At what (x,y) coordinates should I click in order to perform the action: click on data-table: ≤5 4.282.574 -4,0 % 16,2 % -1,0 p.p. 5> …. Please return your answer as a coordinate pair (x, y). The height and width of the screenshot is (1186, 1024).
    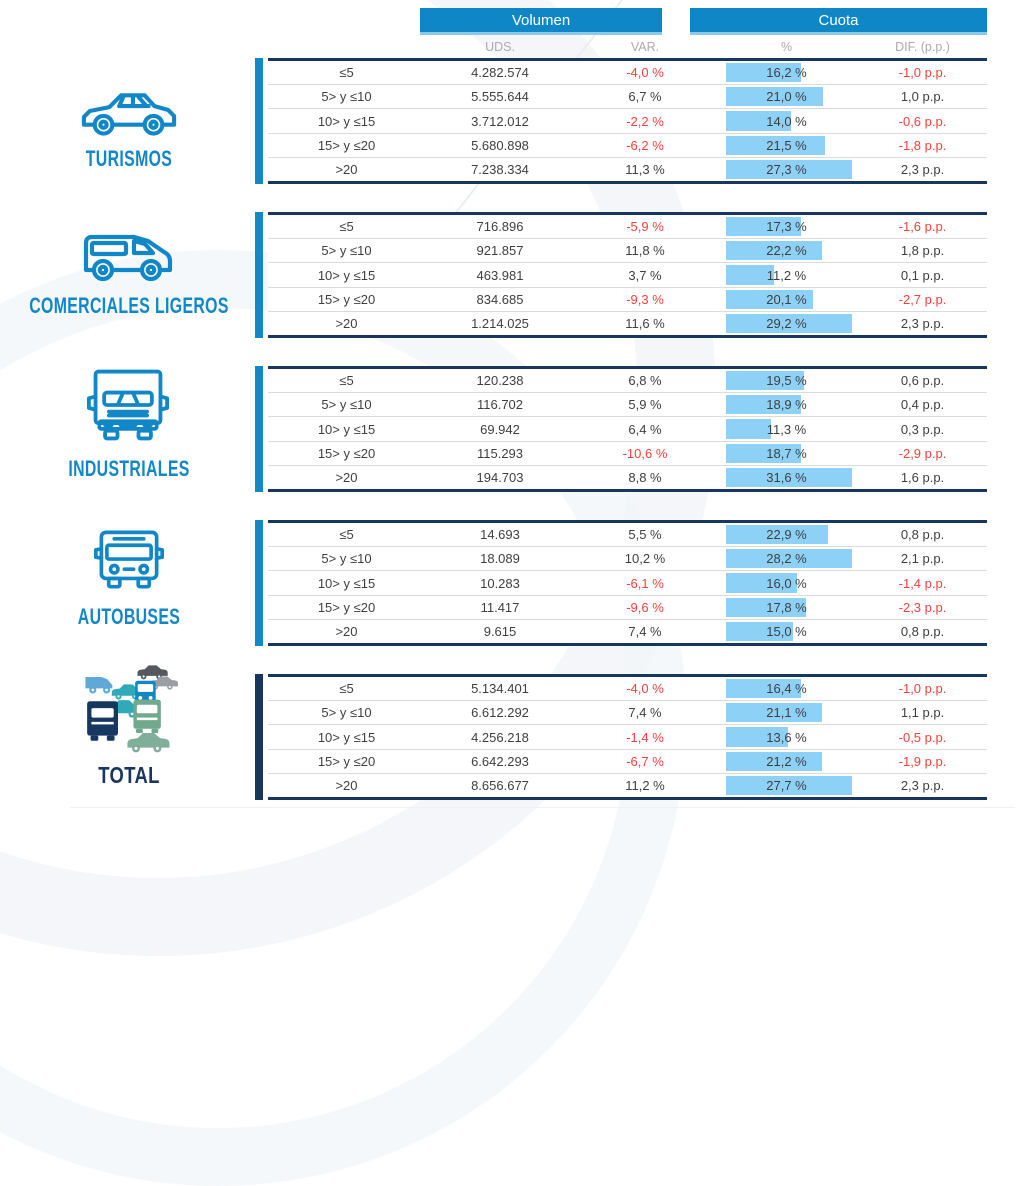
    Looking at the image, I should click on (627, 121).